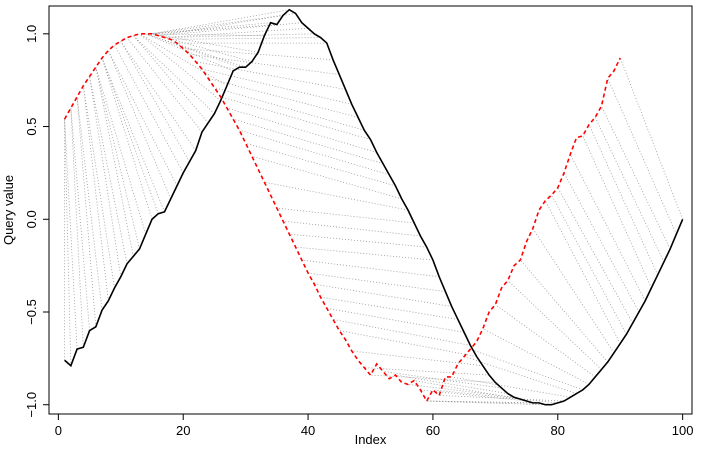  What do you see at coordinates (58, 430) in the screenshot?
I see `x-tick-label: 0` at bounding box center [58, 430].